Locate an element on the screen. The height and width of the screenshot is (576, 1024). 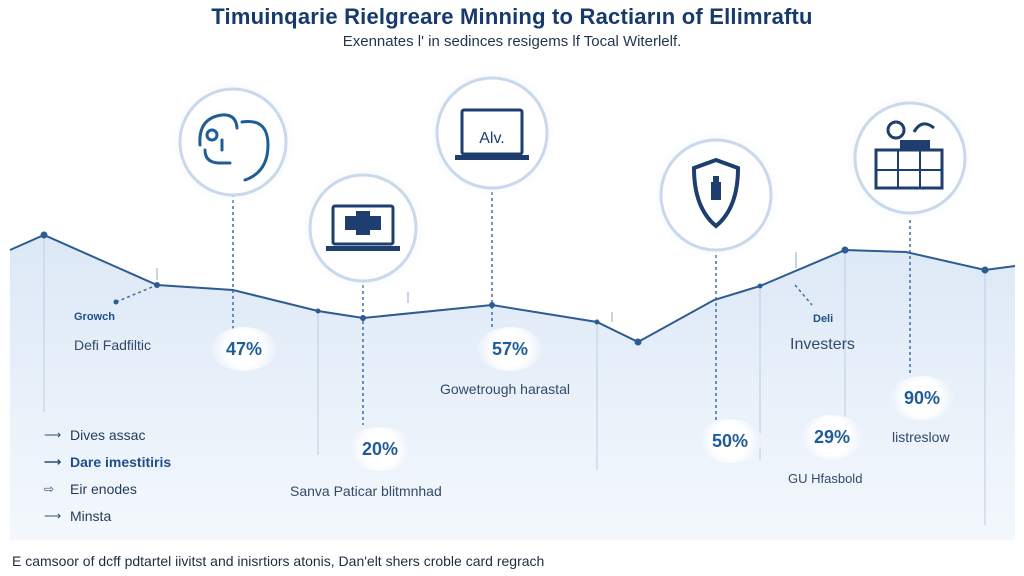
value-badge: 29% is located at coordinates (832, 437).